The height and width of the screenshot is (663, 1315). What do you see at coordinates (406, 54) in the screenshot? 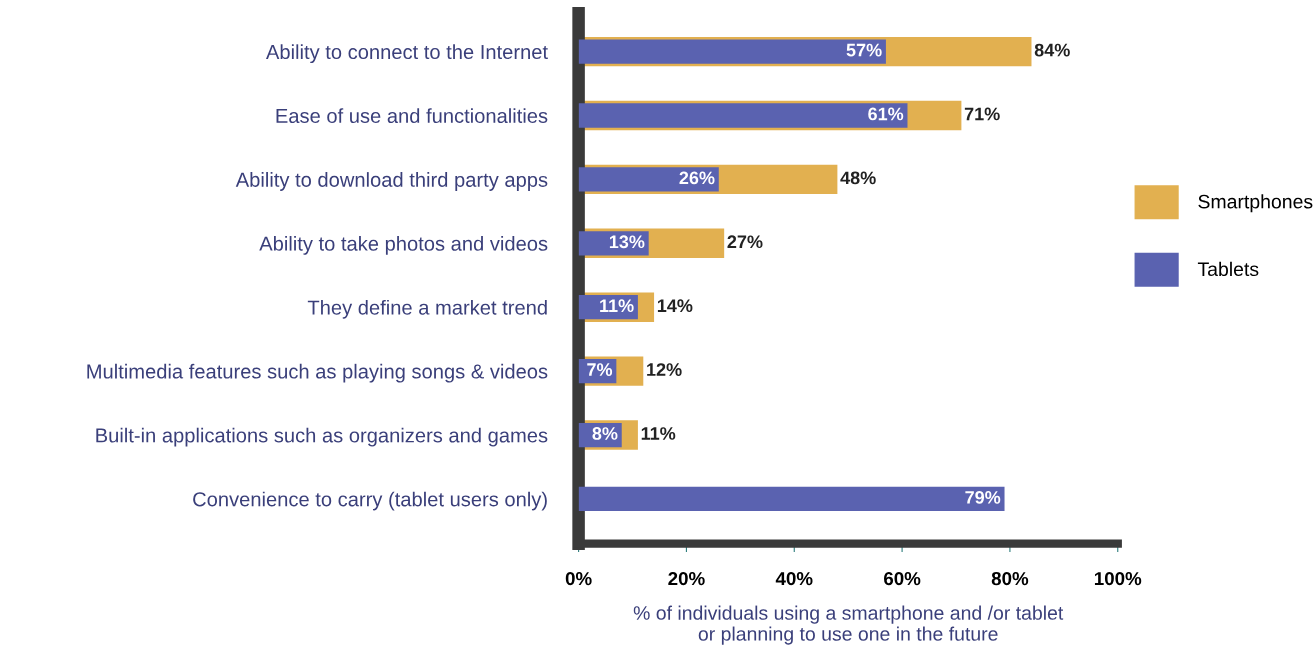
I see `y-tick-label: Ability to connect to the Internet` at bounding box center [406, 54].